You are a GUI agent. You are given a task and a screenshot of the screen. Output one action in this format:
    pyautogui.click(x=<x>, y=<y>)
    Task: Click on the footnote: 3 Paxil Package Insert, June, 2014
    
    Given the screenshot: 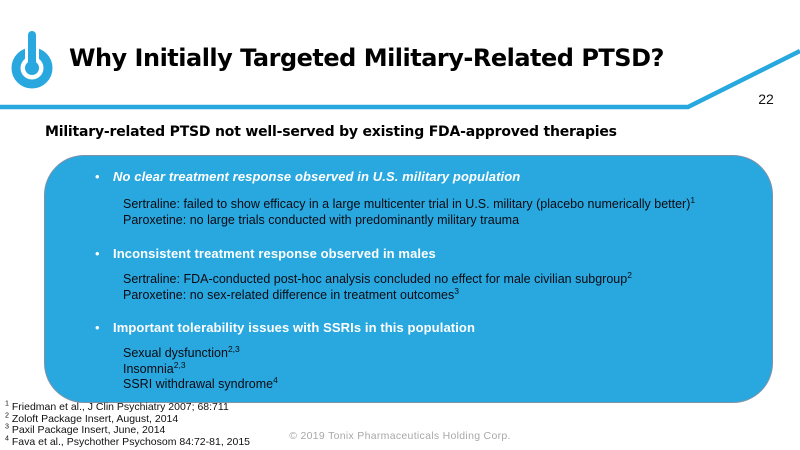 What is the action you would take?
    pyautogui.click(x=127, y=429)
    